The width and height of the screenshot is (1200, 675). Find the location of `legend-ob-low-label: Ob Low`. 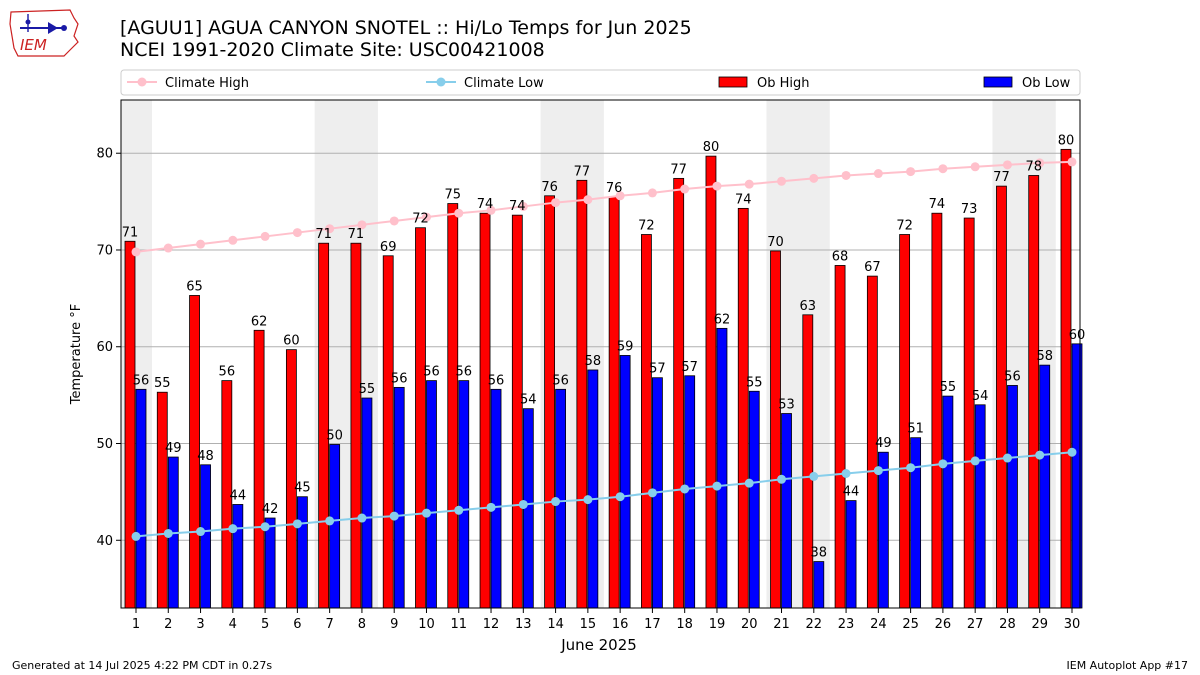

legend-ob-low-label: Ob Low is located at coordinates (1046, 83).